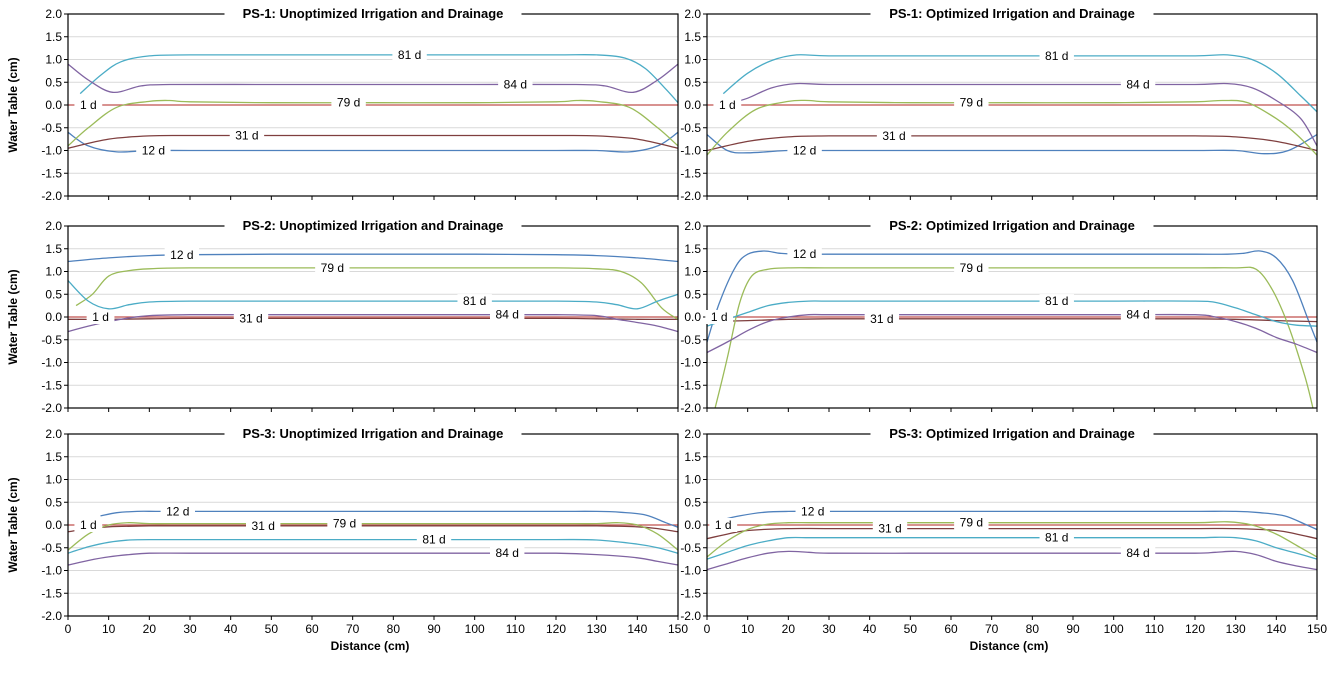 The image size is (1340, 677). I want to click on x-tick-label: 0, so click(68, 629).